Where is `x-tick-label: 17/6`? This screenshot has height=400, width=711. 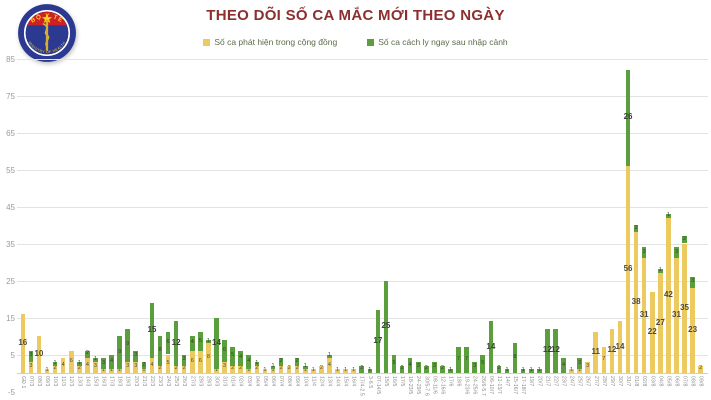 x-tick-label: 17/6 is located at coordinates (450, 381).